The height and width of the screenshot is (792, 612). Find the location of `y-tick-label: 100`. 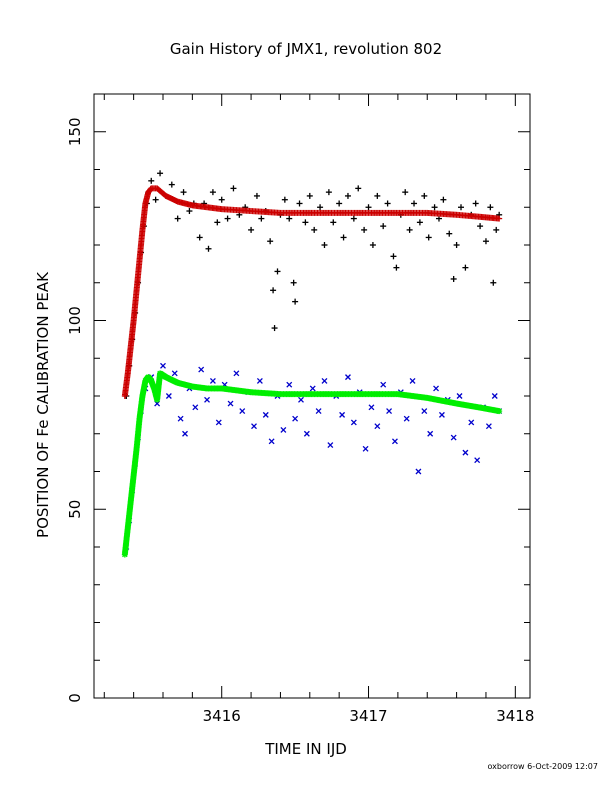

y-tick-label: 100 is located at coordinates (75, 320).